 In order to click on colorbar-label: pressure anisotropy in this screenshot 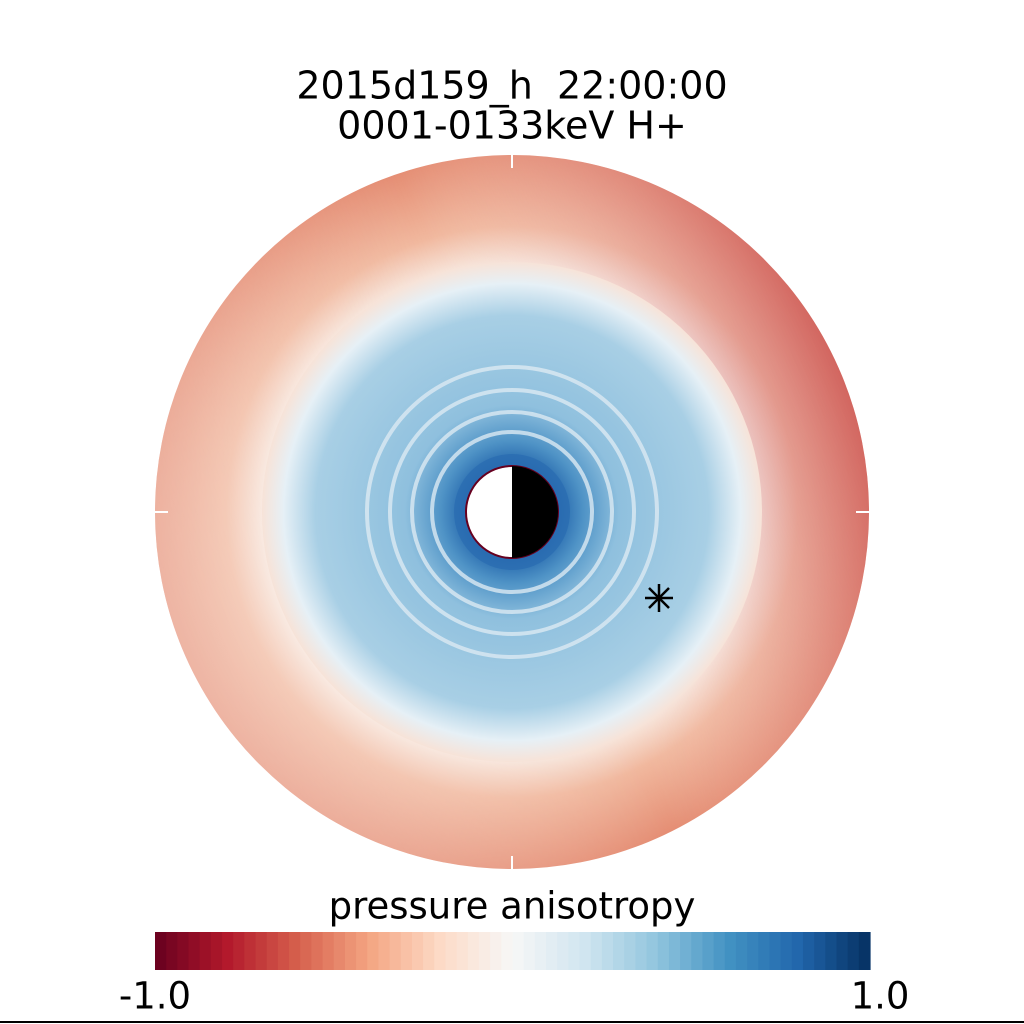, I will do `click(512, 906)`.